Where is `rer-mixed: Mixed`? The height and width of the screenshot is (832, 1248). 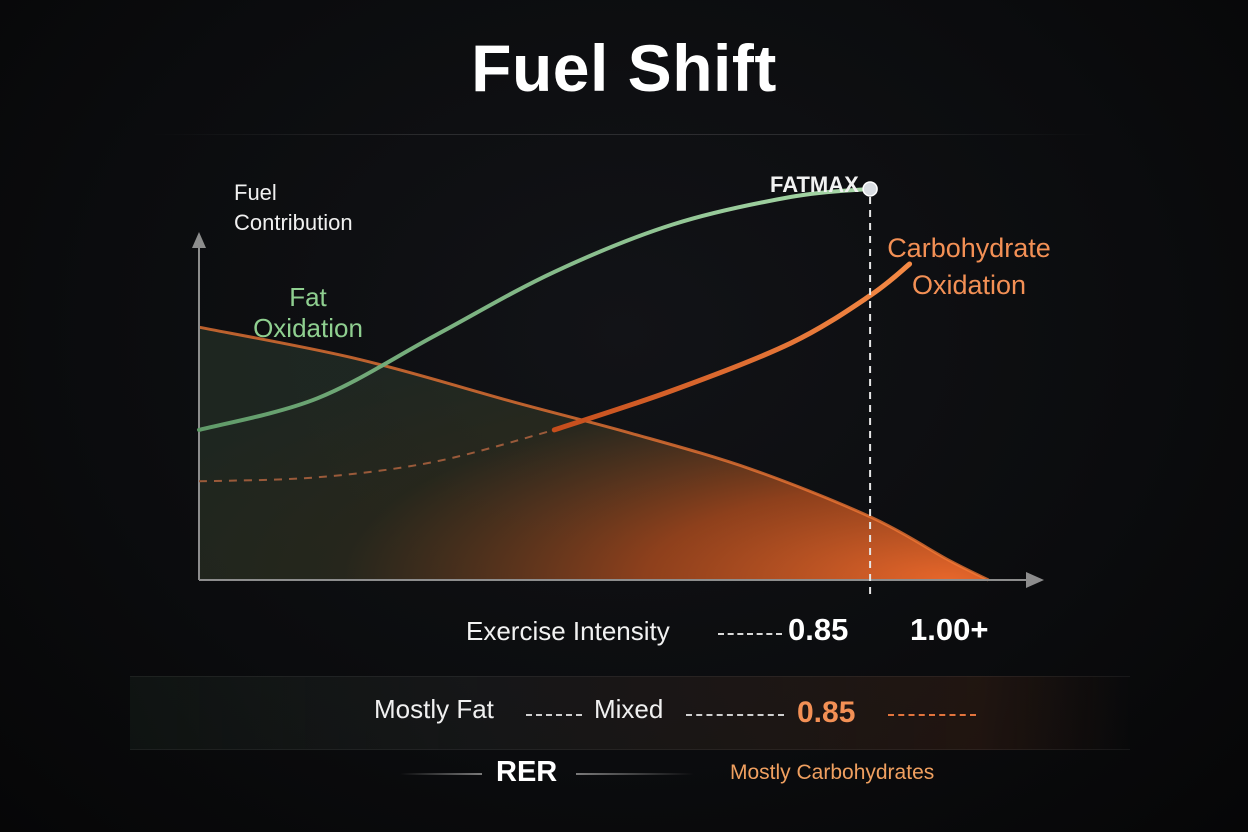
rer-mixed: Mixed is located at coordinates (629, 709).